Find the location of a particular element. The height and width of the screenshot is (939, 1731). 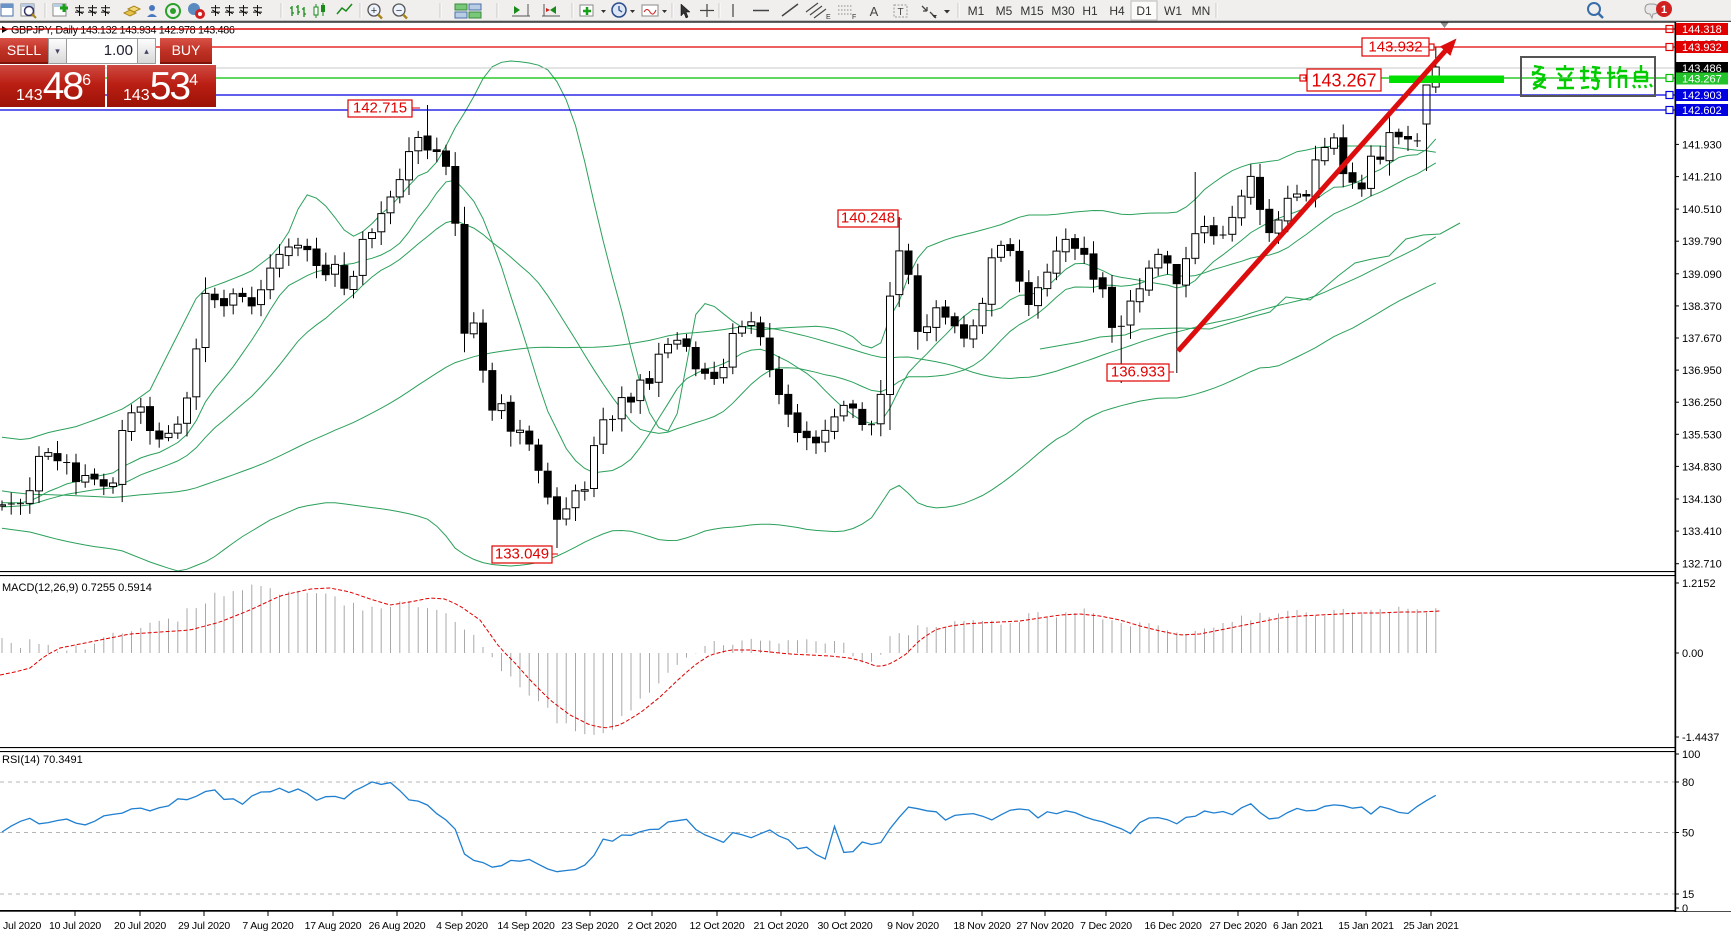

svg-text: 141.210 is located at coordinates (1702, 178).